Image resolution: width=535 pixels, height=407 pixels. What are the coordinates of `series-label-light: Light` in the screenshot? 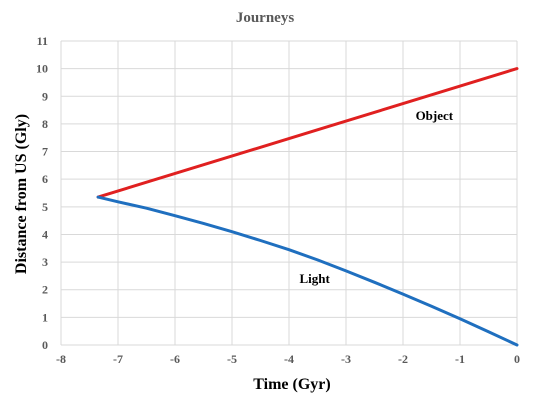 It's located at (314, 278).